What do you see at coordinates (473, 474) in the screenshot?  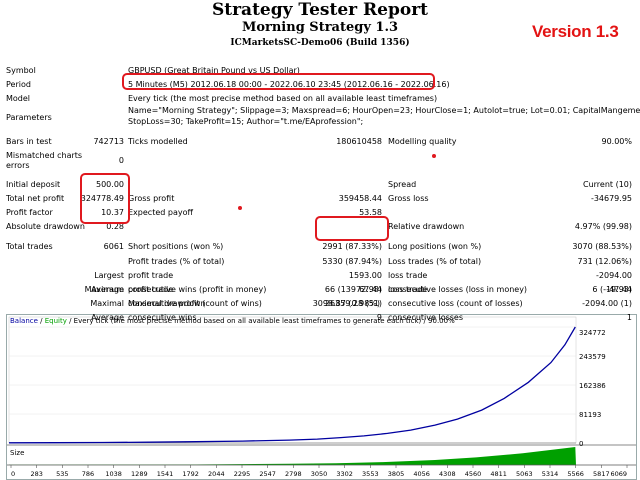 I see `x-tick-label: 4560` at bounding box center [473, 474].